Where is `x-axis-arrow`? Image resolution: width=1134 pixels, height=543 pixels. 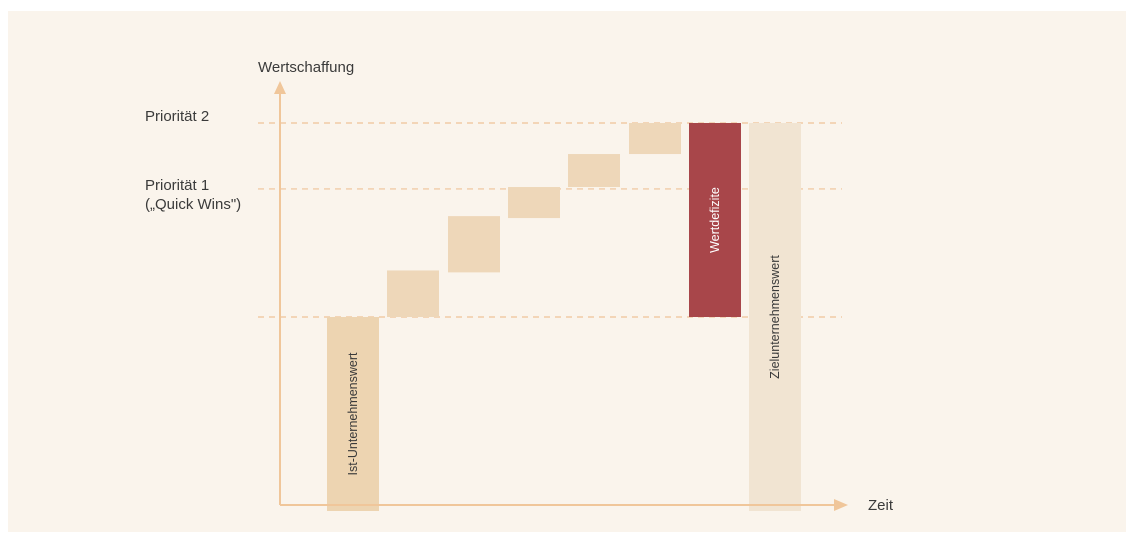
x-axis-arrow is located at coordinates (841, 505).